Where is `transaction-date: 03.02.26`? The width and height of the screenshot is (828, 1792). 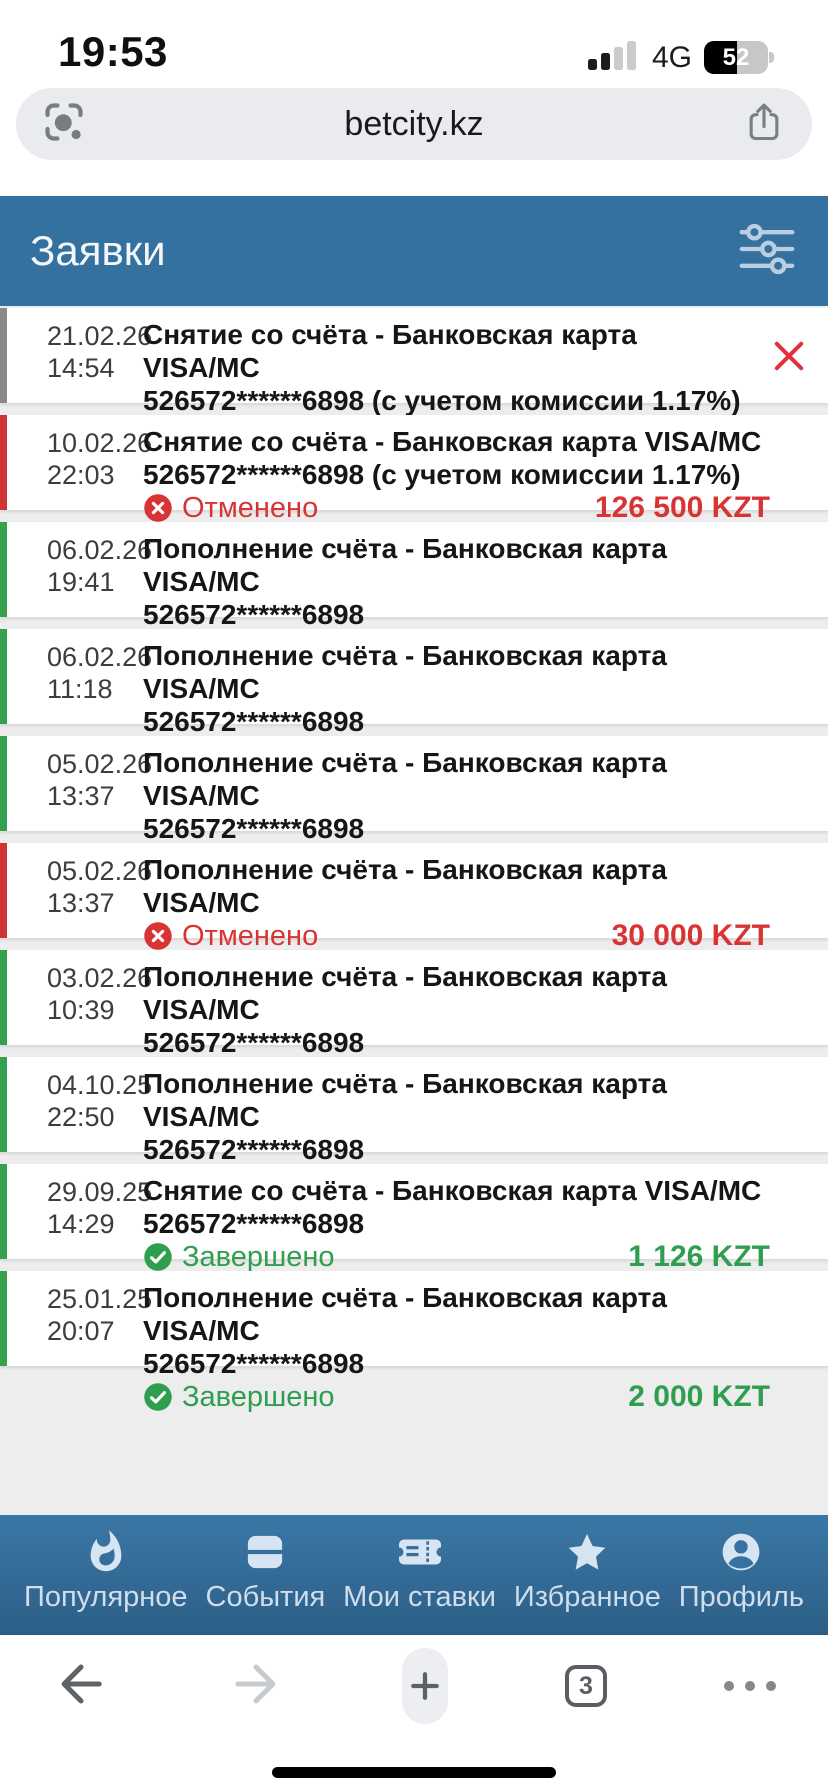 transaction-date: 03.02.26 is located at coordinates (100, 978).